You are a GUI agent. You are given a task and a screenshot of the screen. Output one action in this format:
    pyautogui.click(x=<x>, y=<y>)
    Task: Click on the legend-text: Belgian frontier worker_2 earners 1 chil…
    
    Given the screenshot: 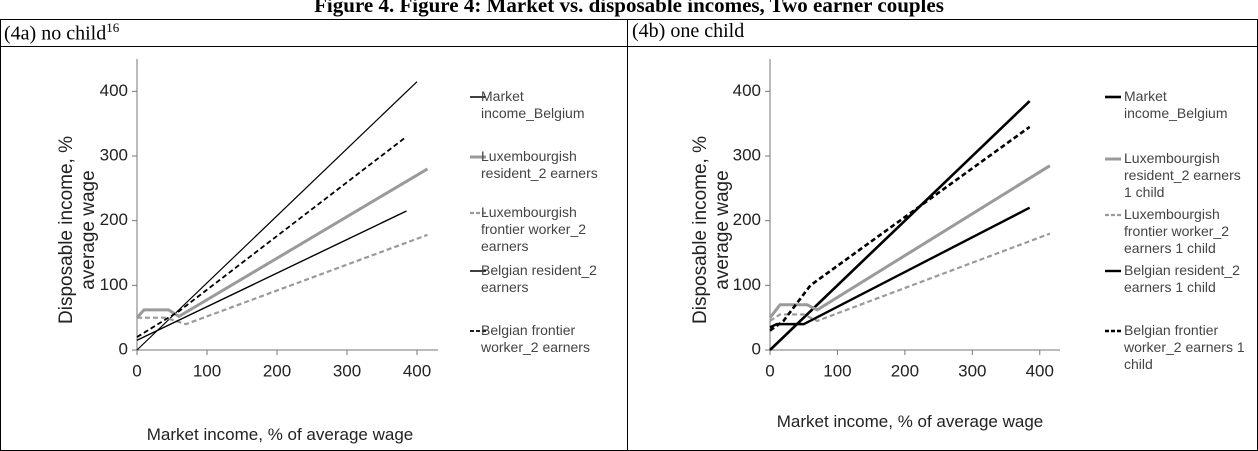 What is the action you would take?
    pyautogui.click(x=1184, y=347)
    